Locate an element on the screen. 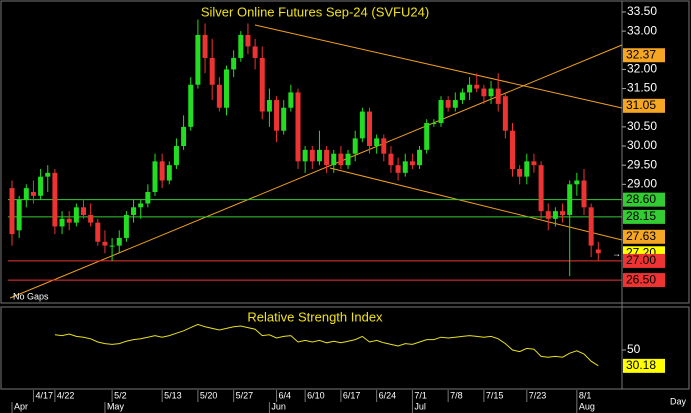 This screenshot has height=413, width=691. x-tick-label: 5/27 is located at coordinates (245, 395).